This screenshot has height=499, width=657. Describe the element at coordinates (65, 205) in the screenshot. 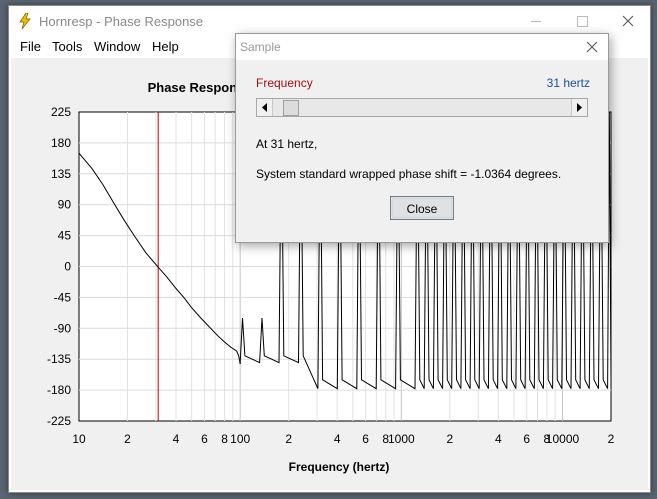

I see `y-tick-label: 90` at that location.